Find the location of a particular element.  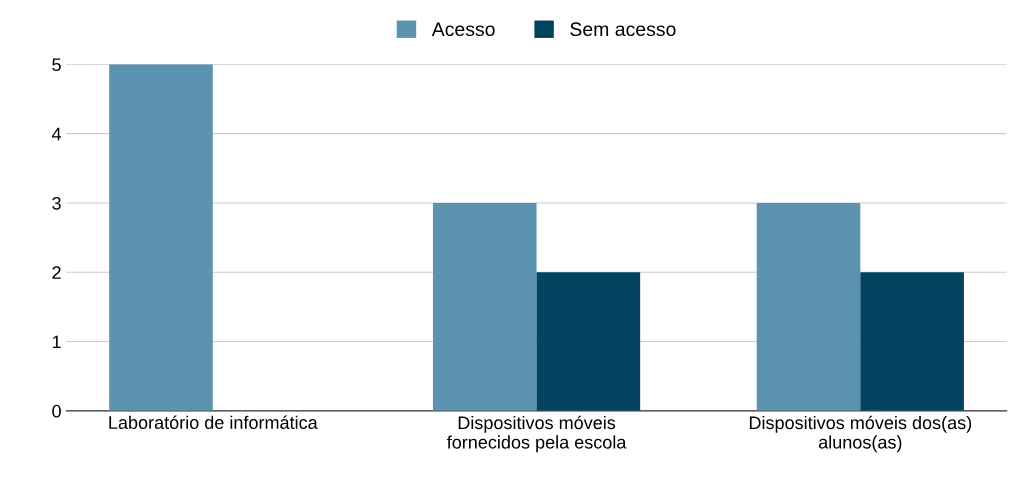

y-tick-label: 3 is located at coordinates (56, 203).